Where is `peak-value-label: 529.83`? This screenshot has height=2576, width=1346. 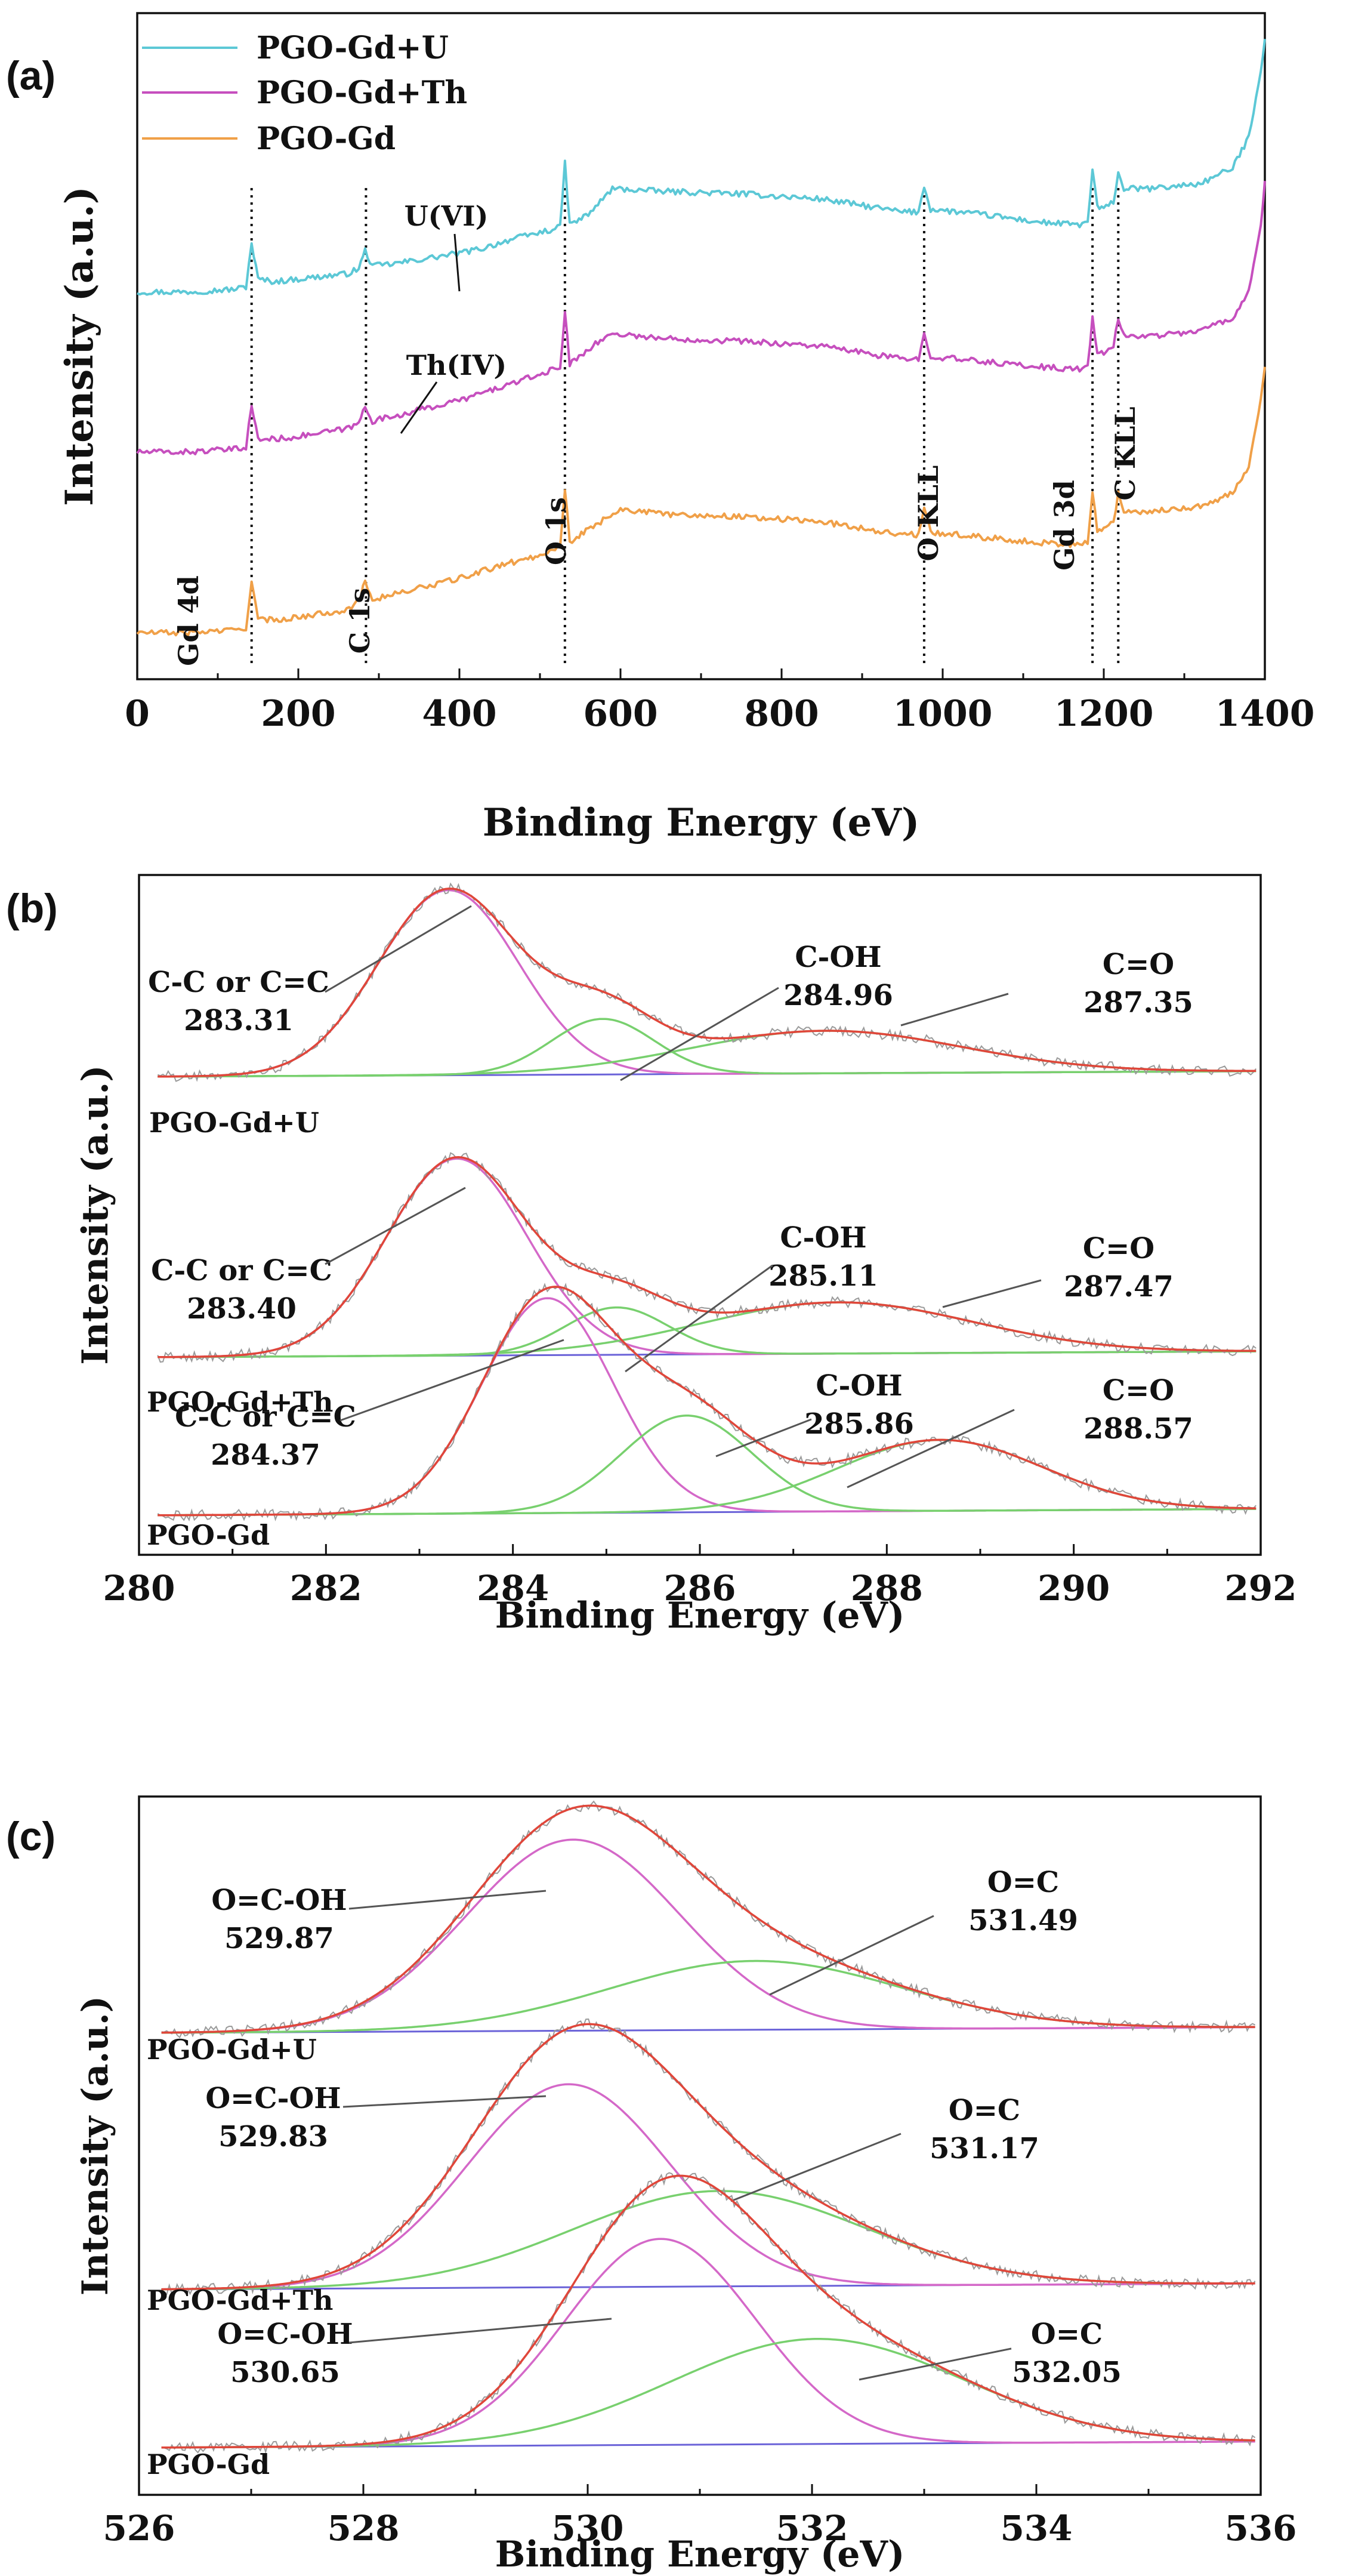
peak-value-label: 529.83 is located at coordinates (273, 2136).